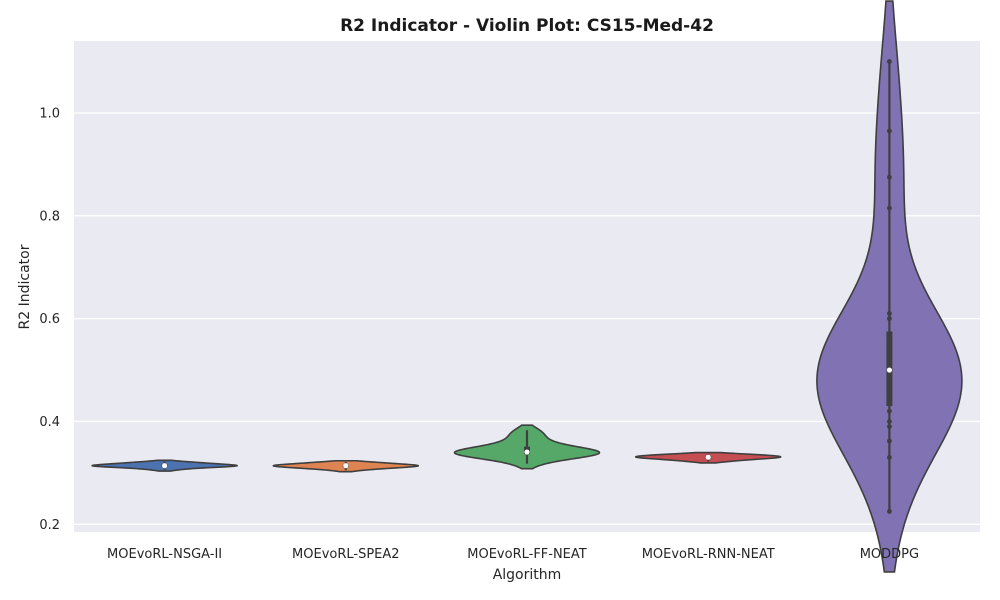  I want to click on y-tick-labels: 0.2 0.4 0.6 0.8 1.0, so click(49, 319).